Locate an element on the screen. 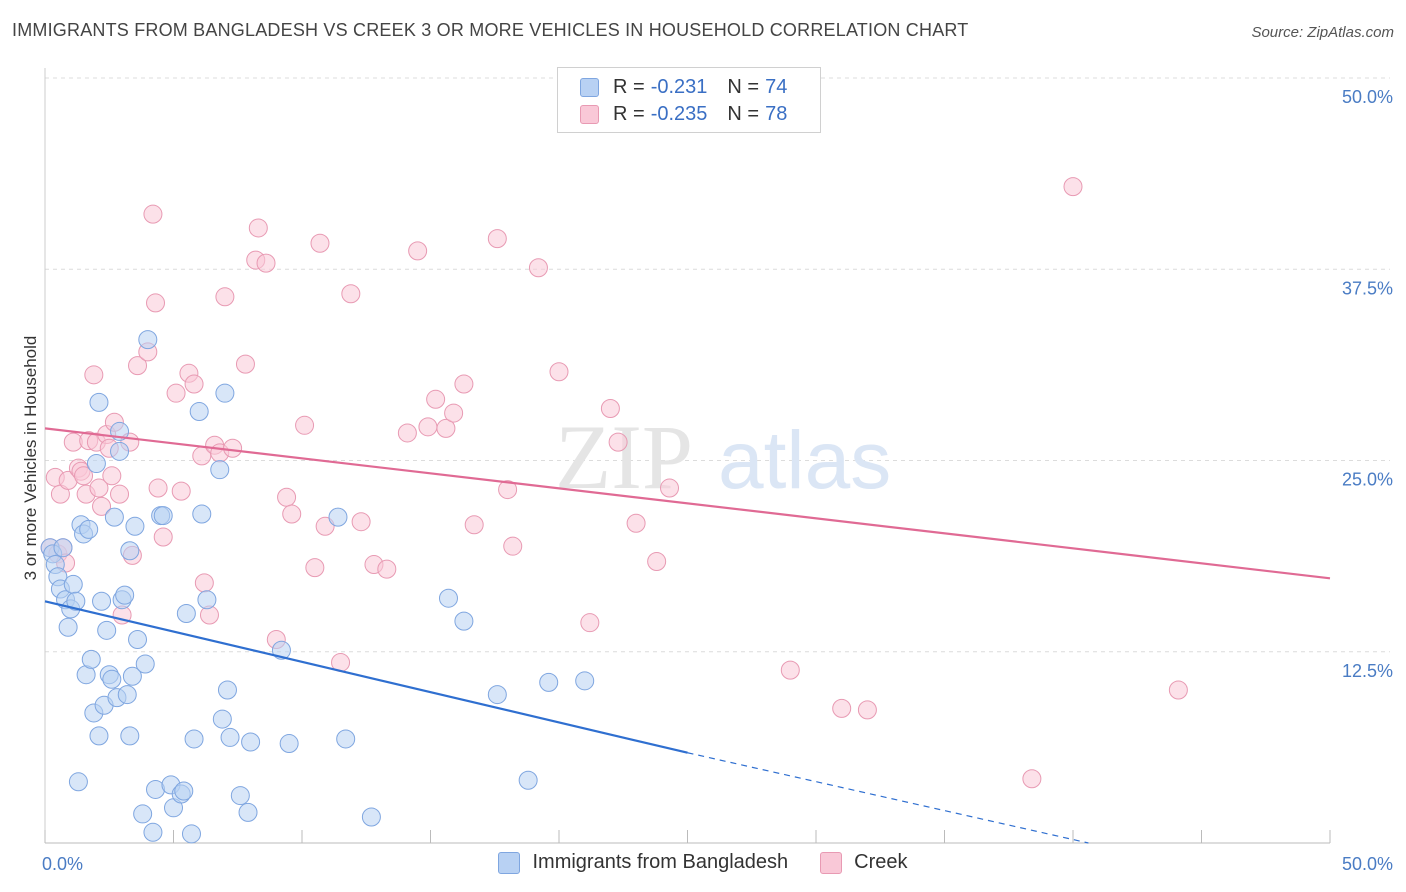 The height and width of the screenshot is (892, 1406). source-label: Source: ZipAtlas.com is located at coordinates (1322, 32).